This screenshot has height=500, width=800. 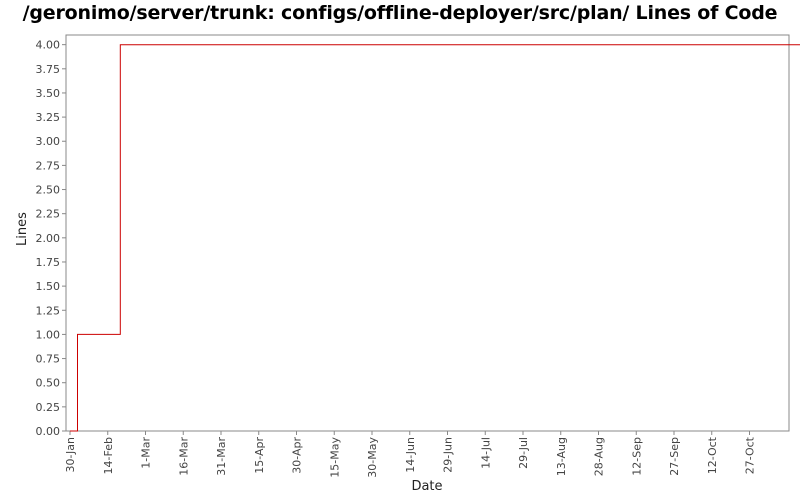 What do you see at coordinates (48, 190) in the screenshot?
I see `y-tick-label: 2.50` at bounding box center [48, 190].